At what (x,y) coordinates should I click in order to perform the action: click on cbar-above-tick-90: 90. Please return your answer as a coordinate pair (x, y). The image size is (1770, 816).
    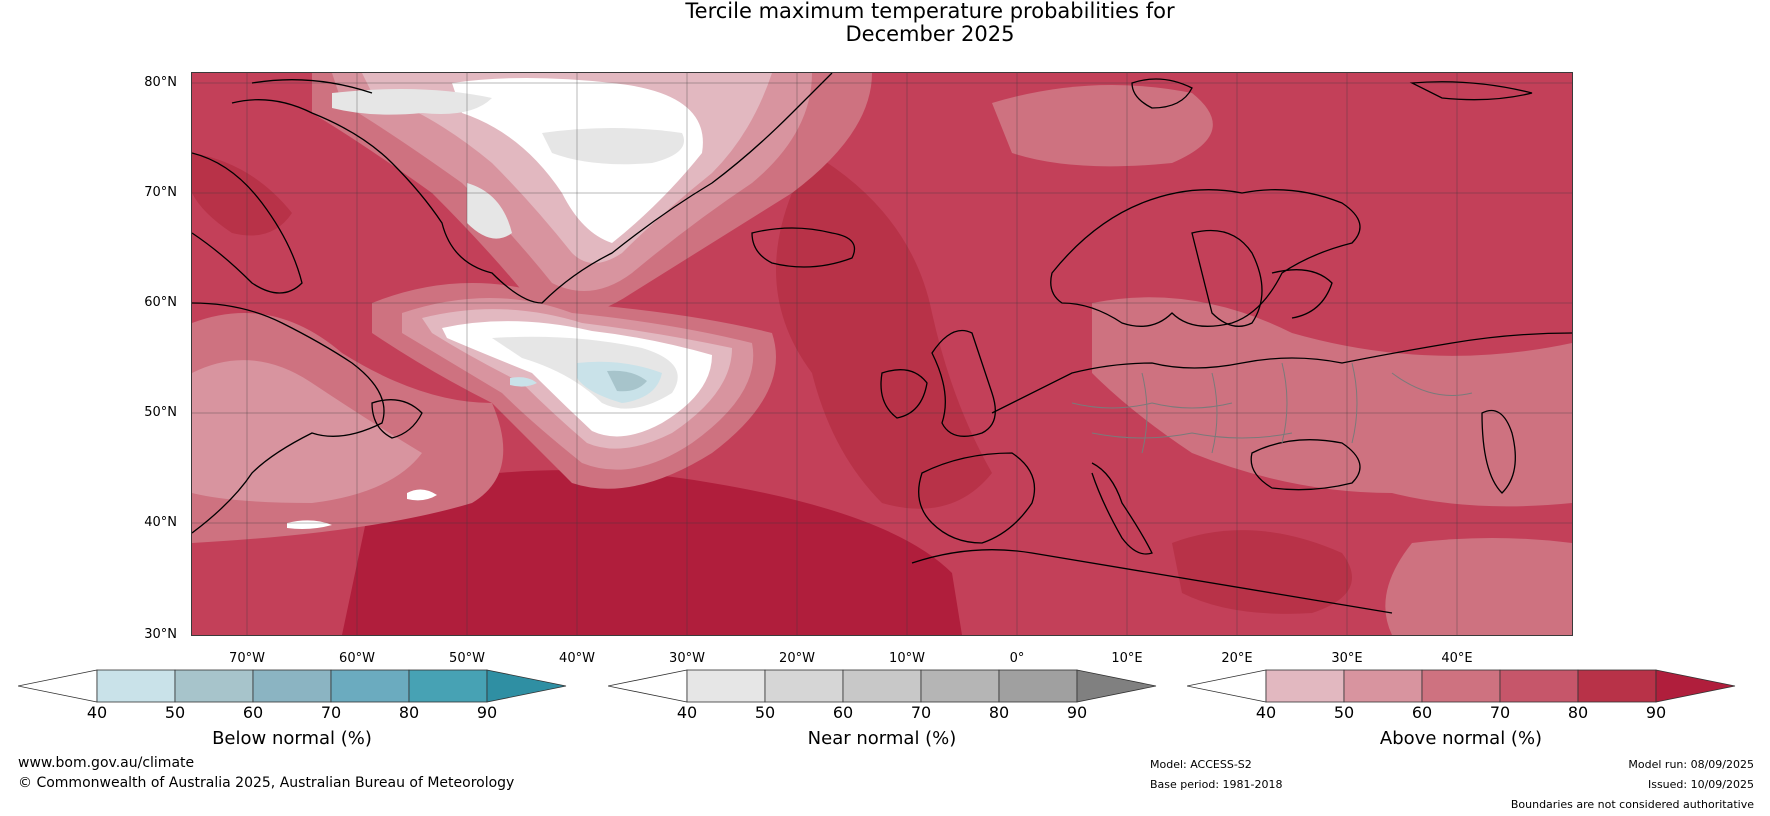
    Looking at the image, I should click on (1656, 712).